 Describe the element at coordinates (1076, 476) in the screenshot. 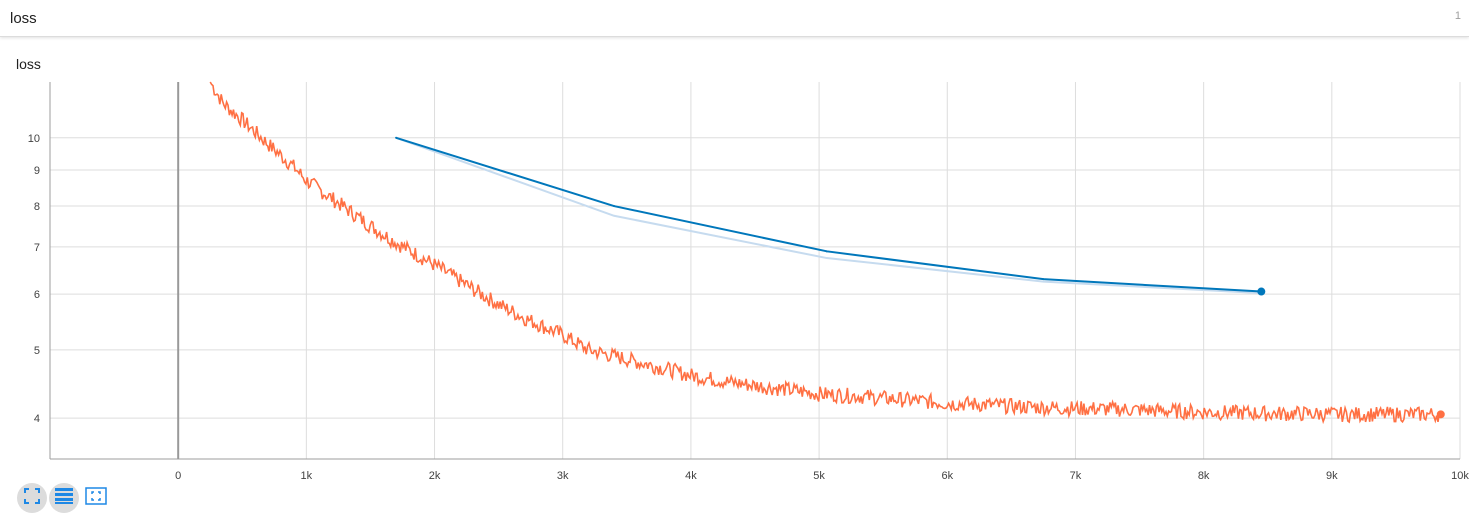

I see `x-tick-label: 7k` at that location.